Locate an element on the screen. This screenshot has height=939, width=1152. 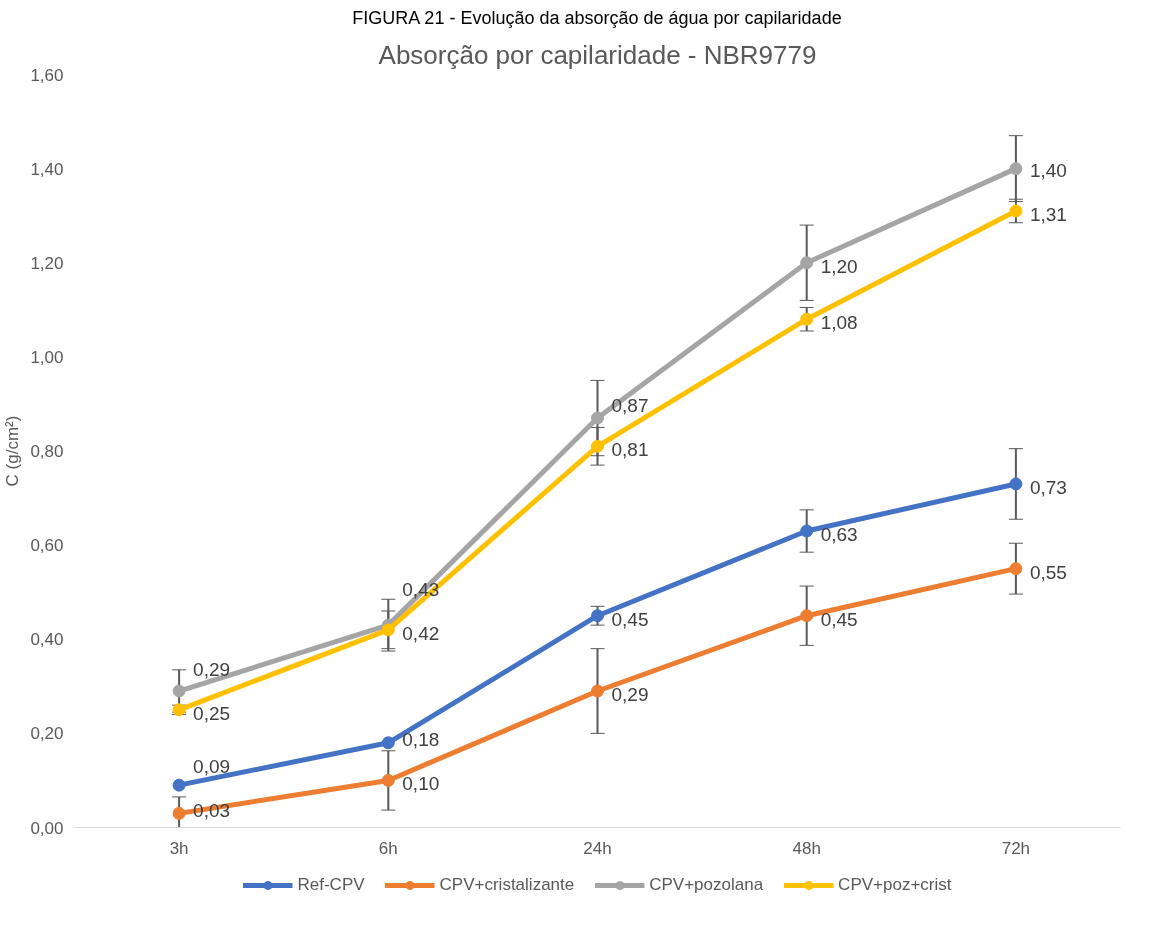
y-tick-label: 0,60 is located at coordinates (47, 546).